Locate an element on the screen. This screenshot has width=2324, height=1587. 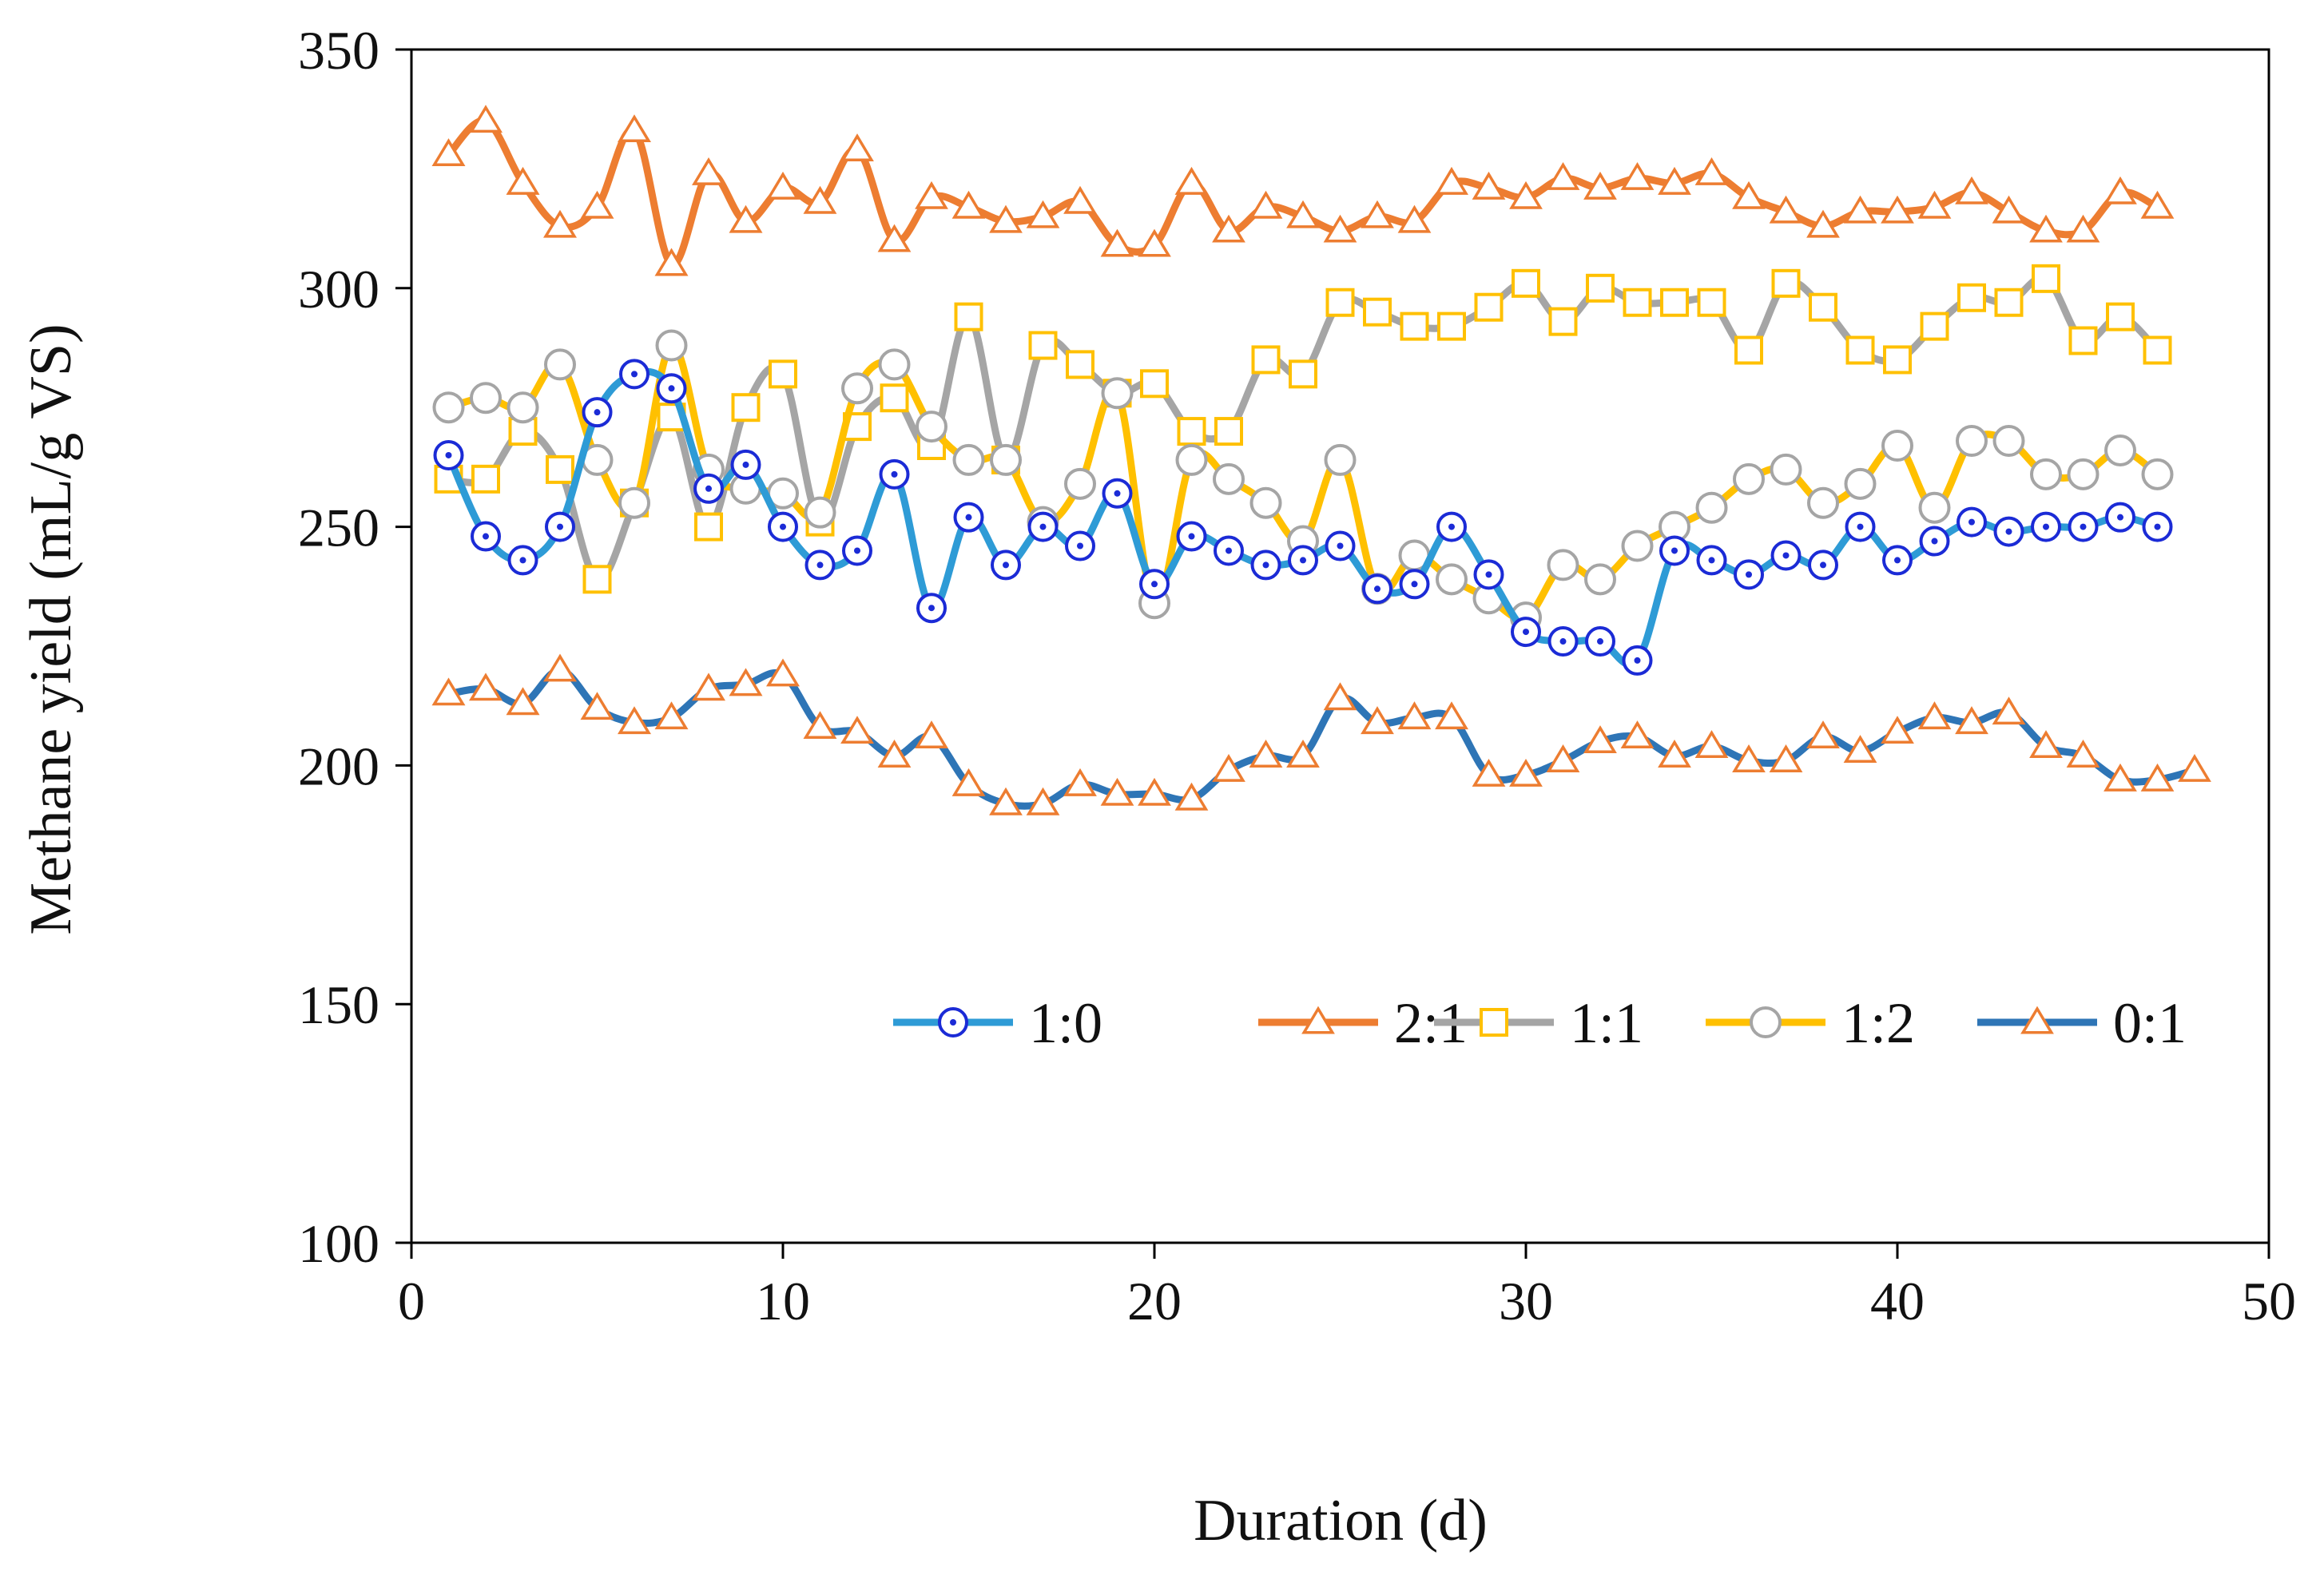
legend-item-1-1: 1:1 is located at coordinates (1538, 1023).